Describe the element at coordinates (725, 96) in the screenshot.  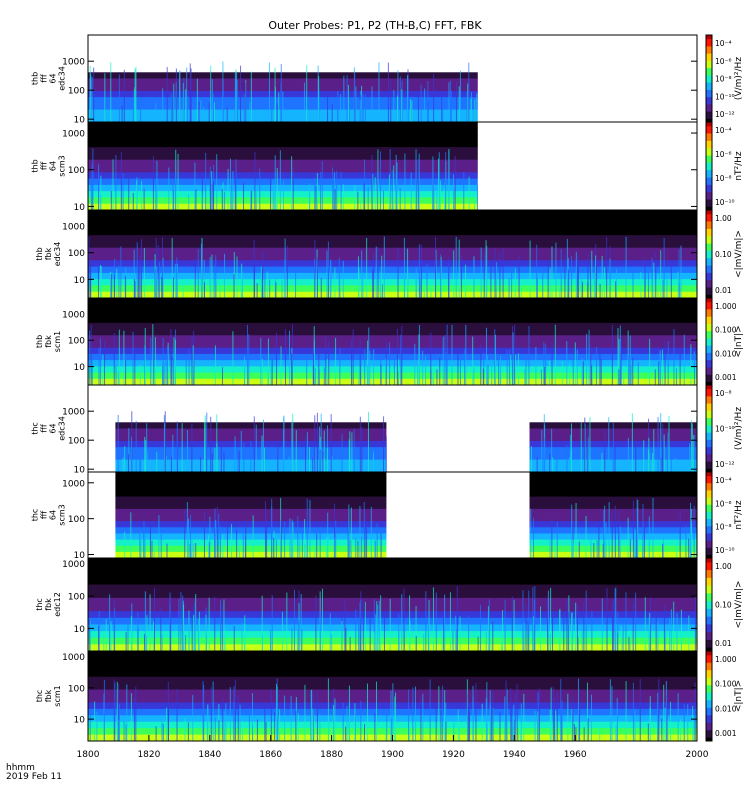
I see `colorbar-tick-label: 10⁻¹⁰` at that location.